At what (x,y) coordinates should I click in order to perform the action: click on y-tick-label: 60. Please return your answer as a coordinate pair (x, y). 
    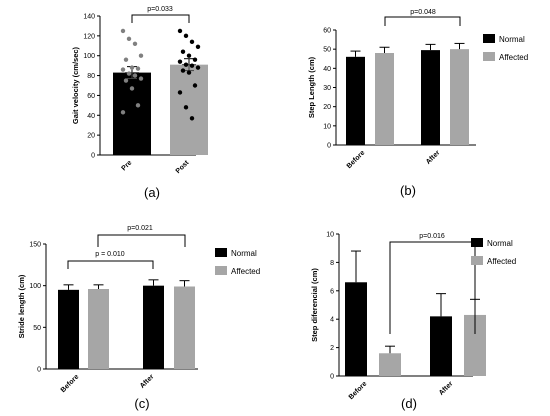
    Looking at the image, I should click on (327, 31).